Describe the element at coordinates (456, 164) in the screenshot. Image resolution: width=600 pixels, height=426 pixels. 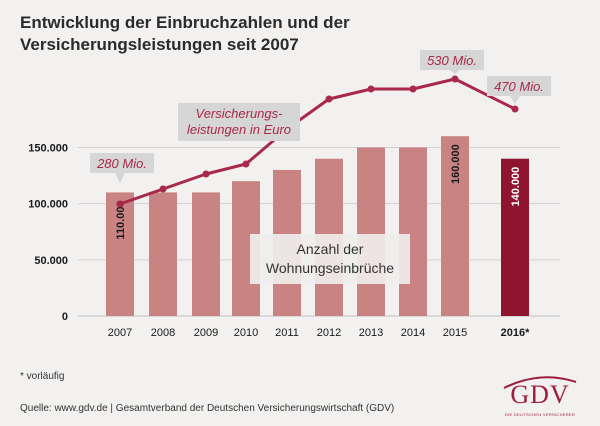
I see `bar-value-label: 160.000` at that location.